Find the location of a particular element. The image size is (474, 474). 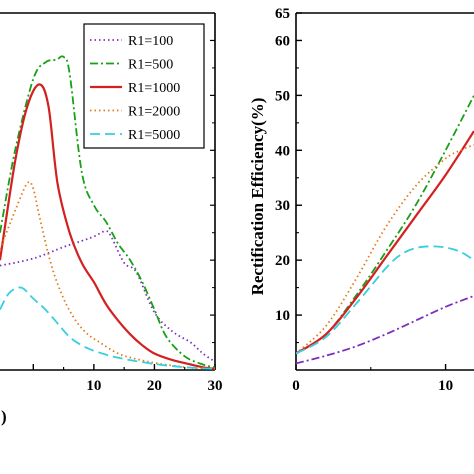

left-x-axis-title-fragment: ) is located at coordinates (4, 416).